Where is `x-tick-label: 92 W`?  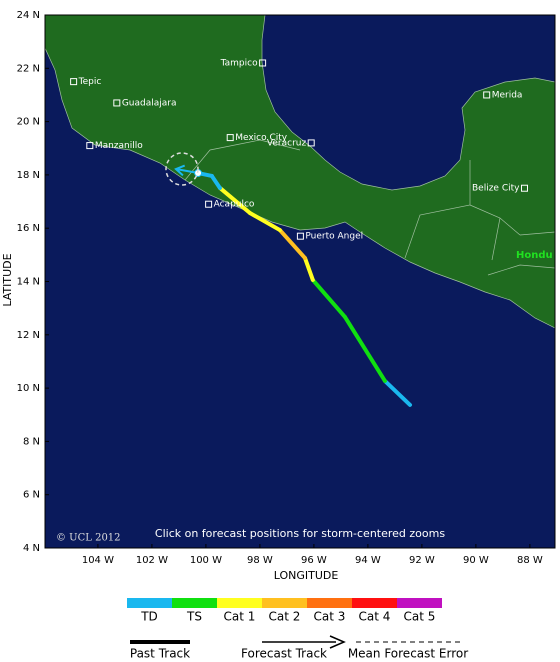 x-tick-label: 92 W is located at coordinates (422, 560).